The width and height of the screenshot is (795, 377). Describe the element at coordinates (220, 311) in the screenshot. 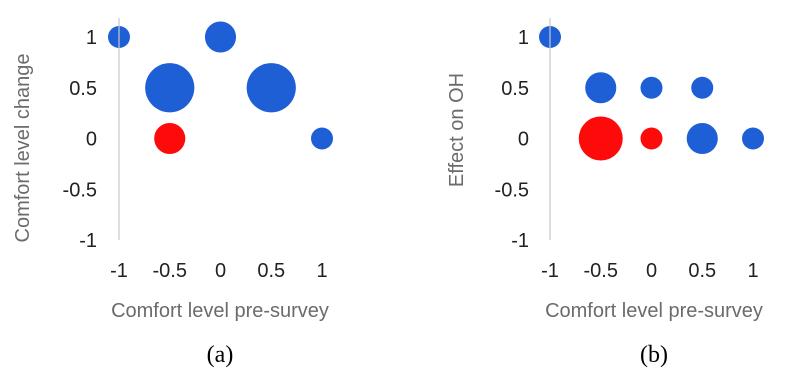

I see `x-axis-title-a: Comfort level pre-survey` at that location.